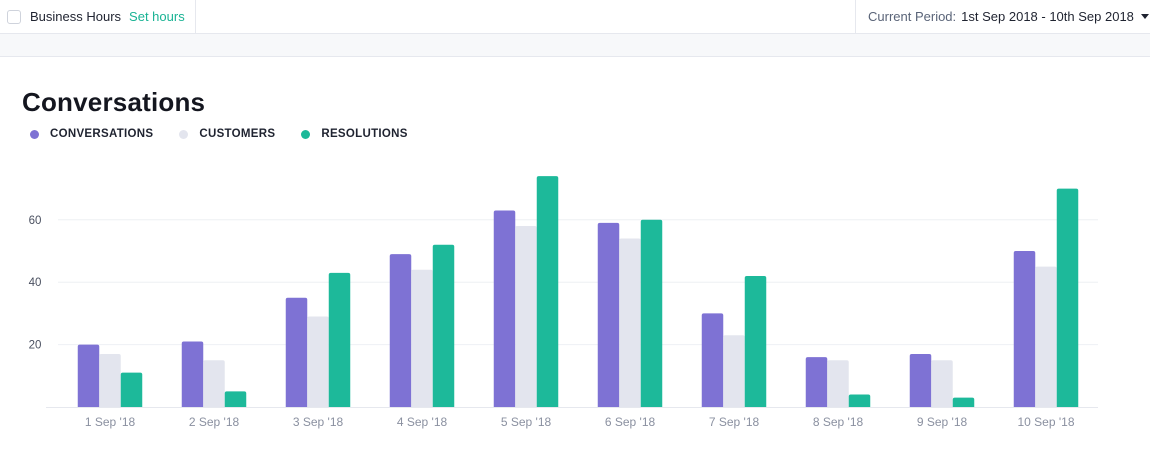 This screenshot has width=1150, height=457. Describe the element at coordinates (1045, 422) in the screenshot. I see `x-tick-label: 10 Sep '18` at that location.